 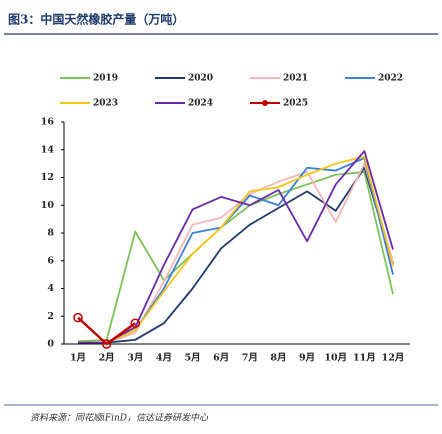 I want to click on y-tick-label: 2, so click(x=50, y=316).